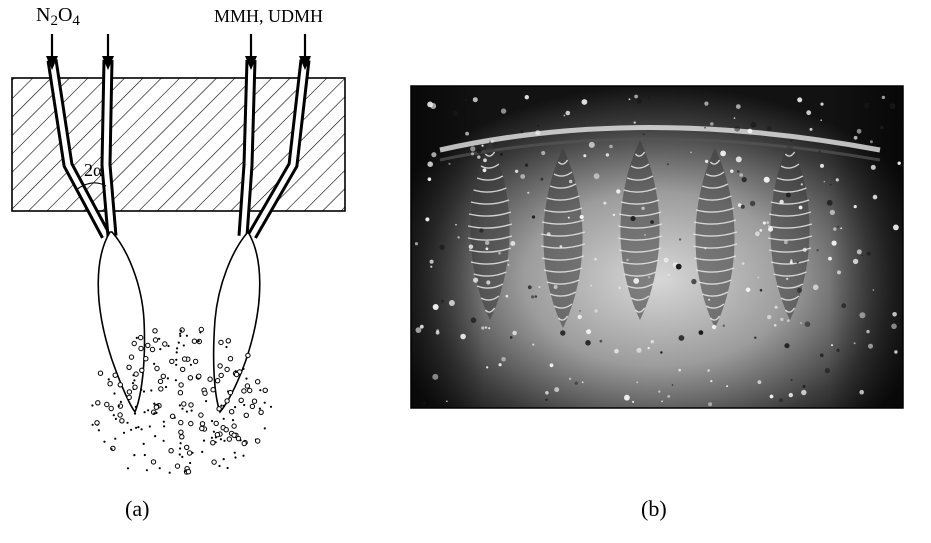 The height and width of the screenshot is (543, 931). I want to click on impingement-angle-arc, so click(91, 186).